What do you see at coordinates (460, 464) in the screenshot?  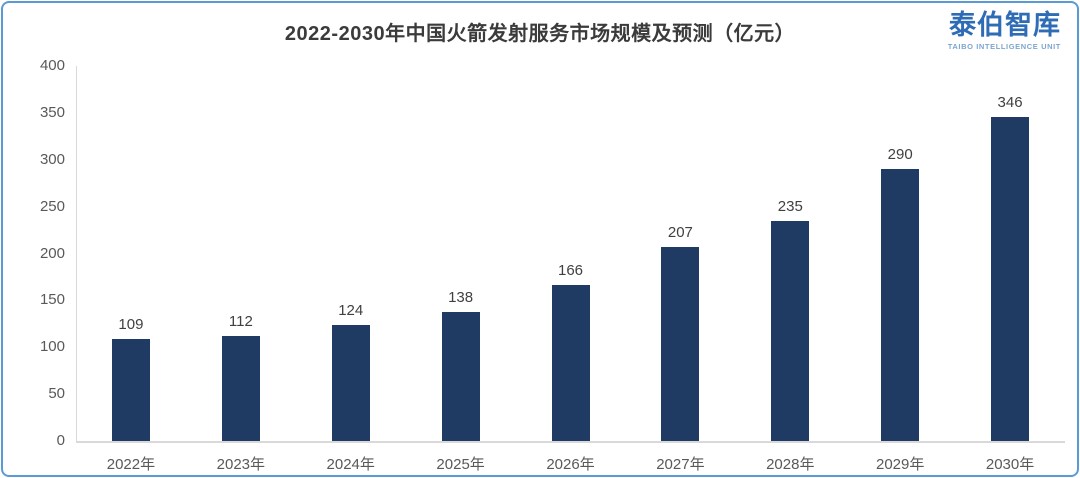 I see `x-tick-label: 2025年` at bounding box center [460, 464].